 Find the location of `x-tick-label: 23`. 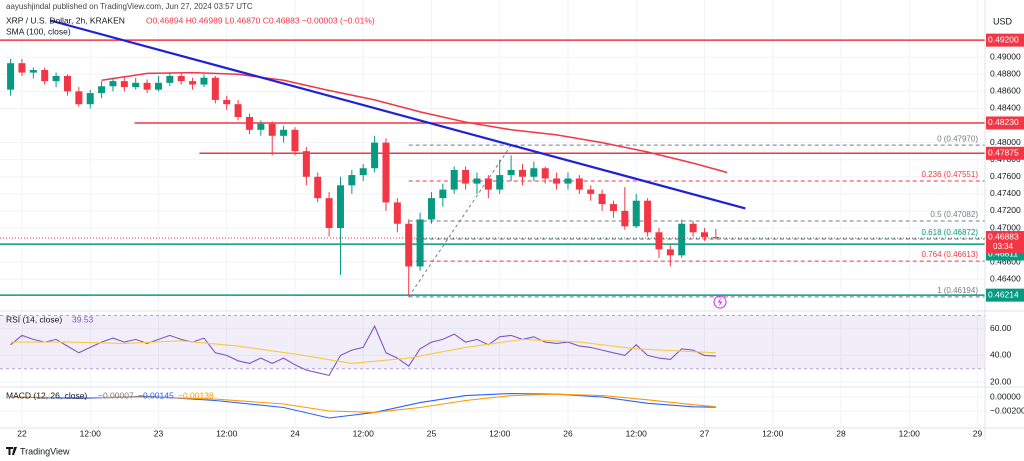

x-tick-label: 23 is located at coordinates (159, 433).